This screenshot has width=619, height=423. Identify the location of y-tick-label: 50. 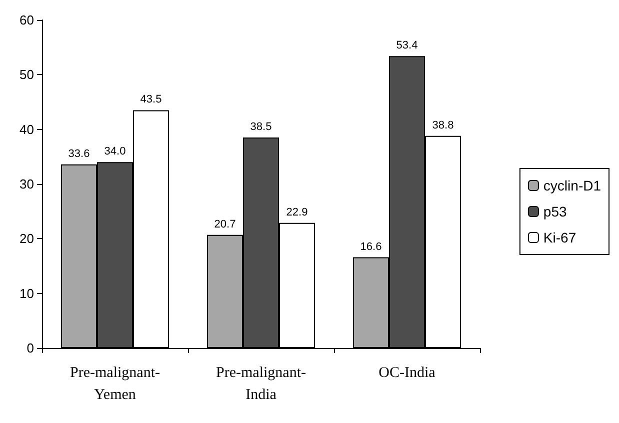
(27, 74).